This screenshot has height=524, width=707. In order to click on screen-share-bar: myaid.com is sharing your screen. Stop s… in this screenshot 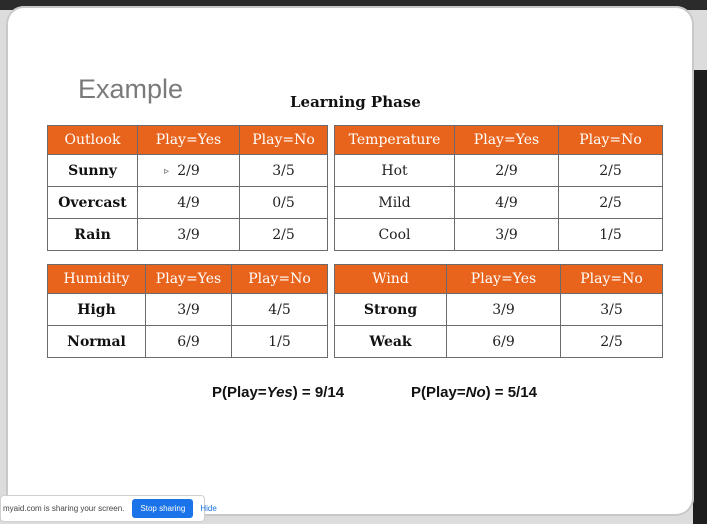, I will do `click(108, 508)`.